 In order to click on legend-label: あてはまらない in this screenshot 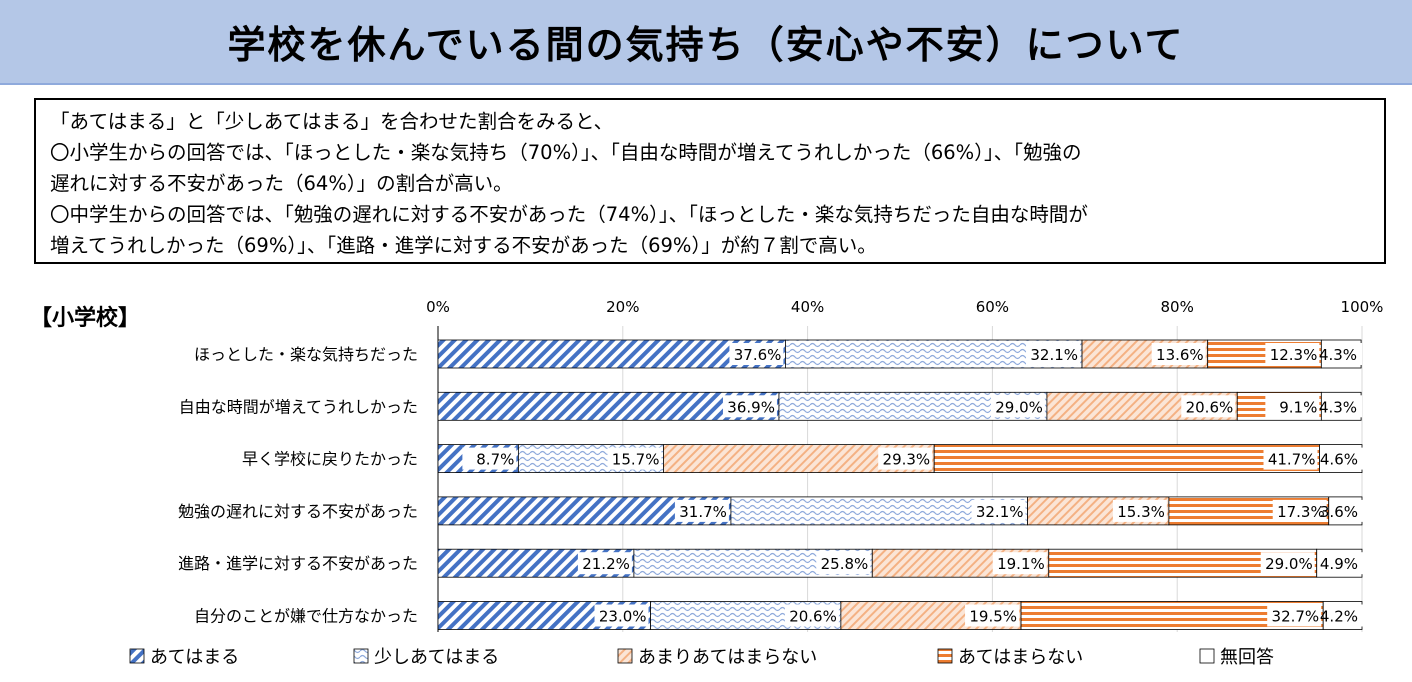, I will do `click(1020, 657)`.